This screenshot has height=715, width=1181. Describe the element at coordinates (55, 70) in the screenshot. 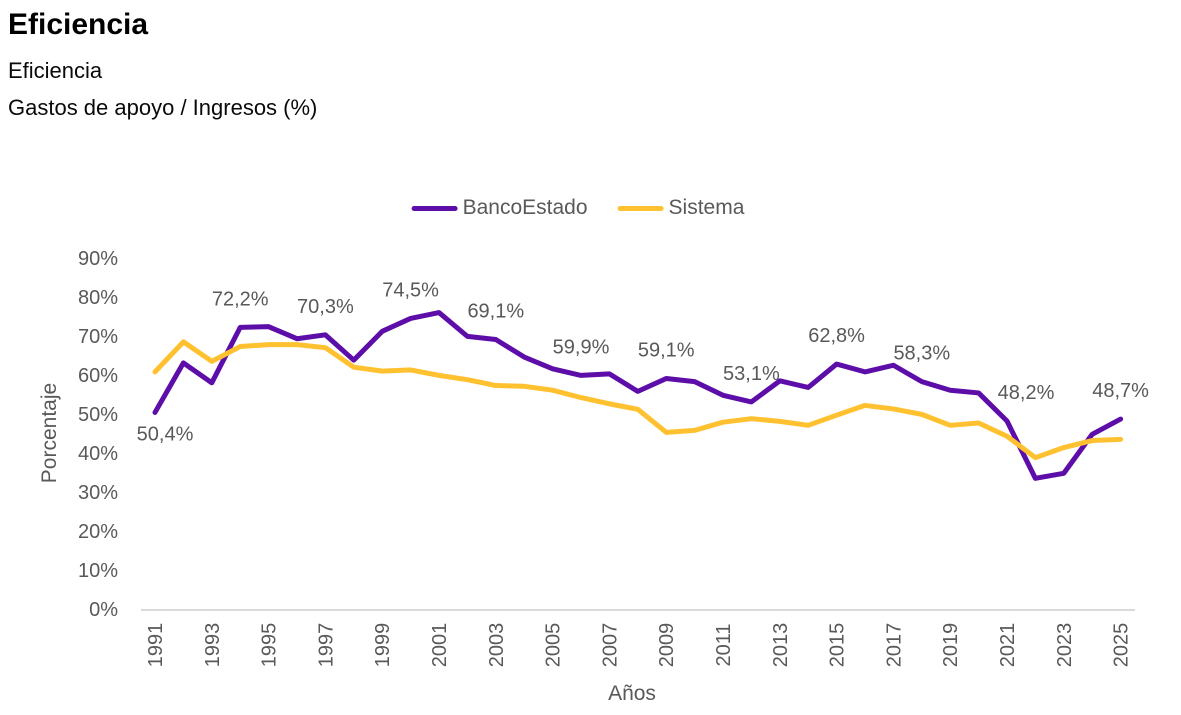

I see `chart-subtitle: Eficiencia` at that location.